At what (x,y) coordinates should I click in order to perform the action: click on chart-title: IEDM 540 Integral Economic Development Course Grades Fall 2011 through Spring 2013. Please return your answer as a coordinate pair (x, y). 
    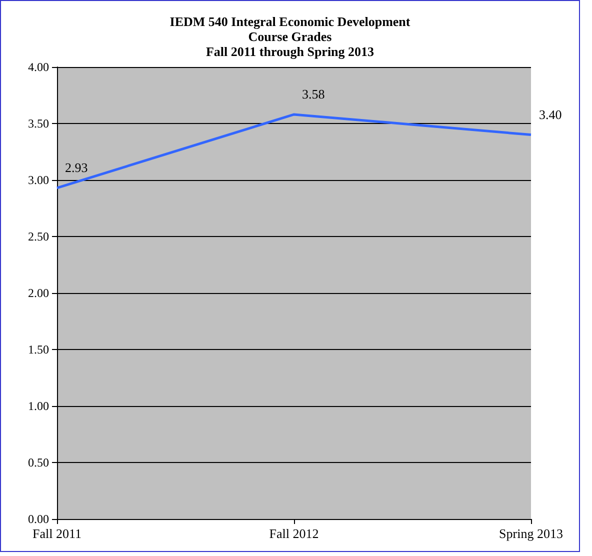
    Looking at the image, I should click on (290, 36).